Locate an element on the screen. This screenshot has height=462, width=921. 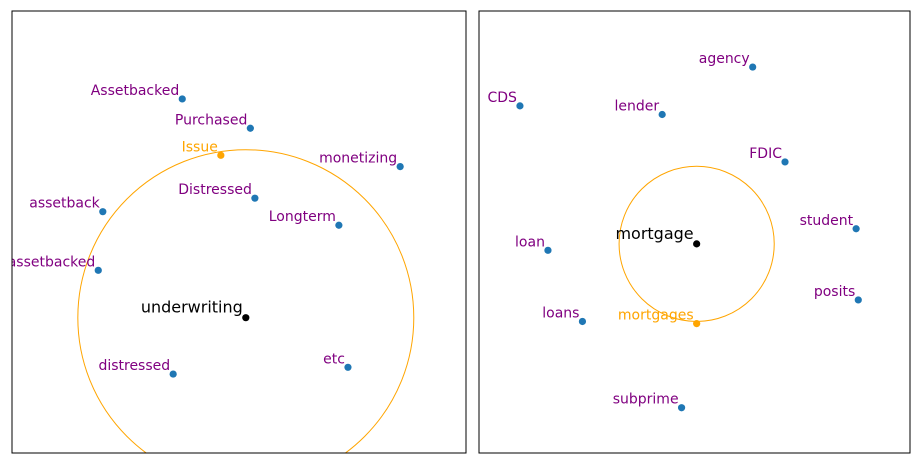
point-label: posits is located at coordinates (834, 292).